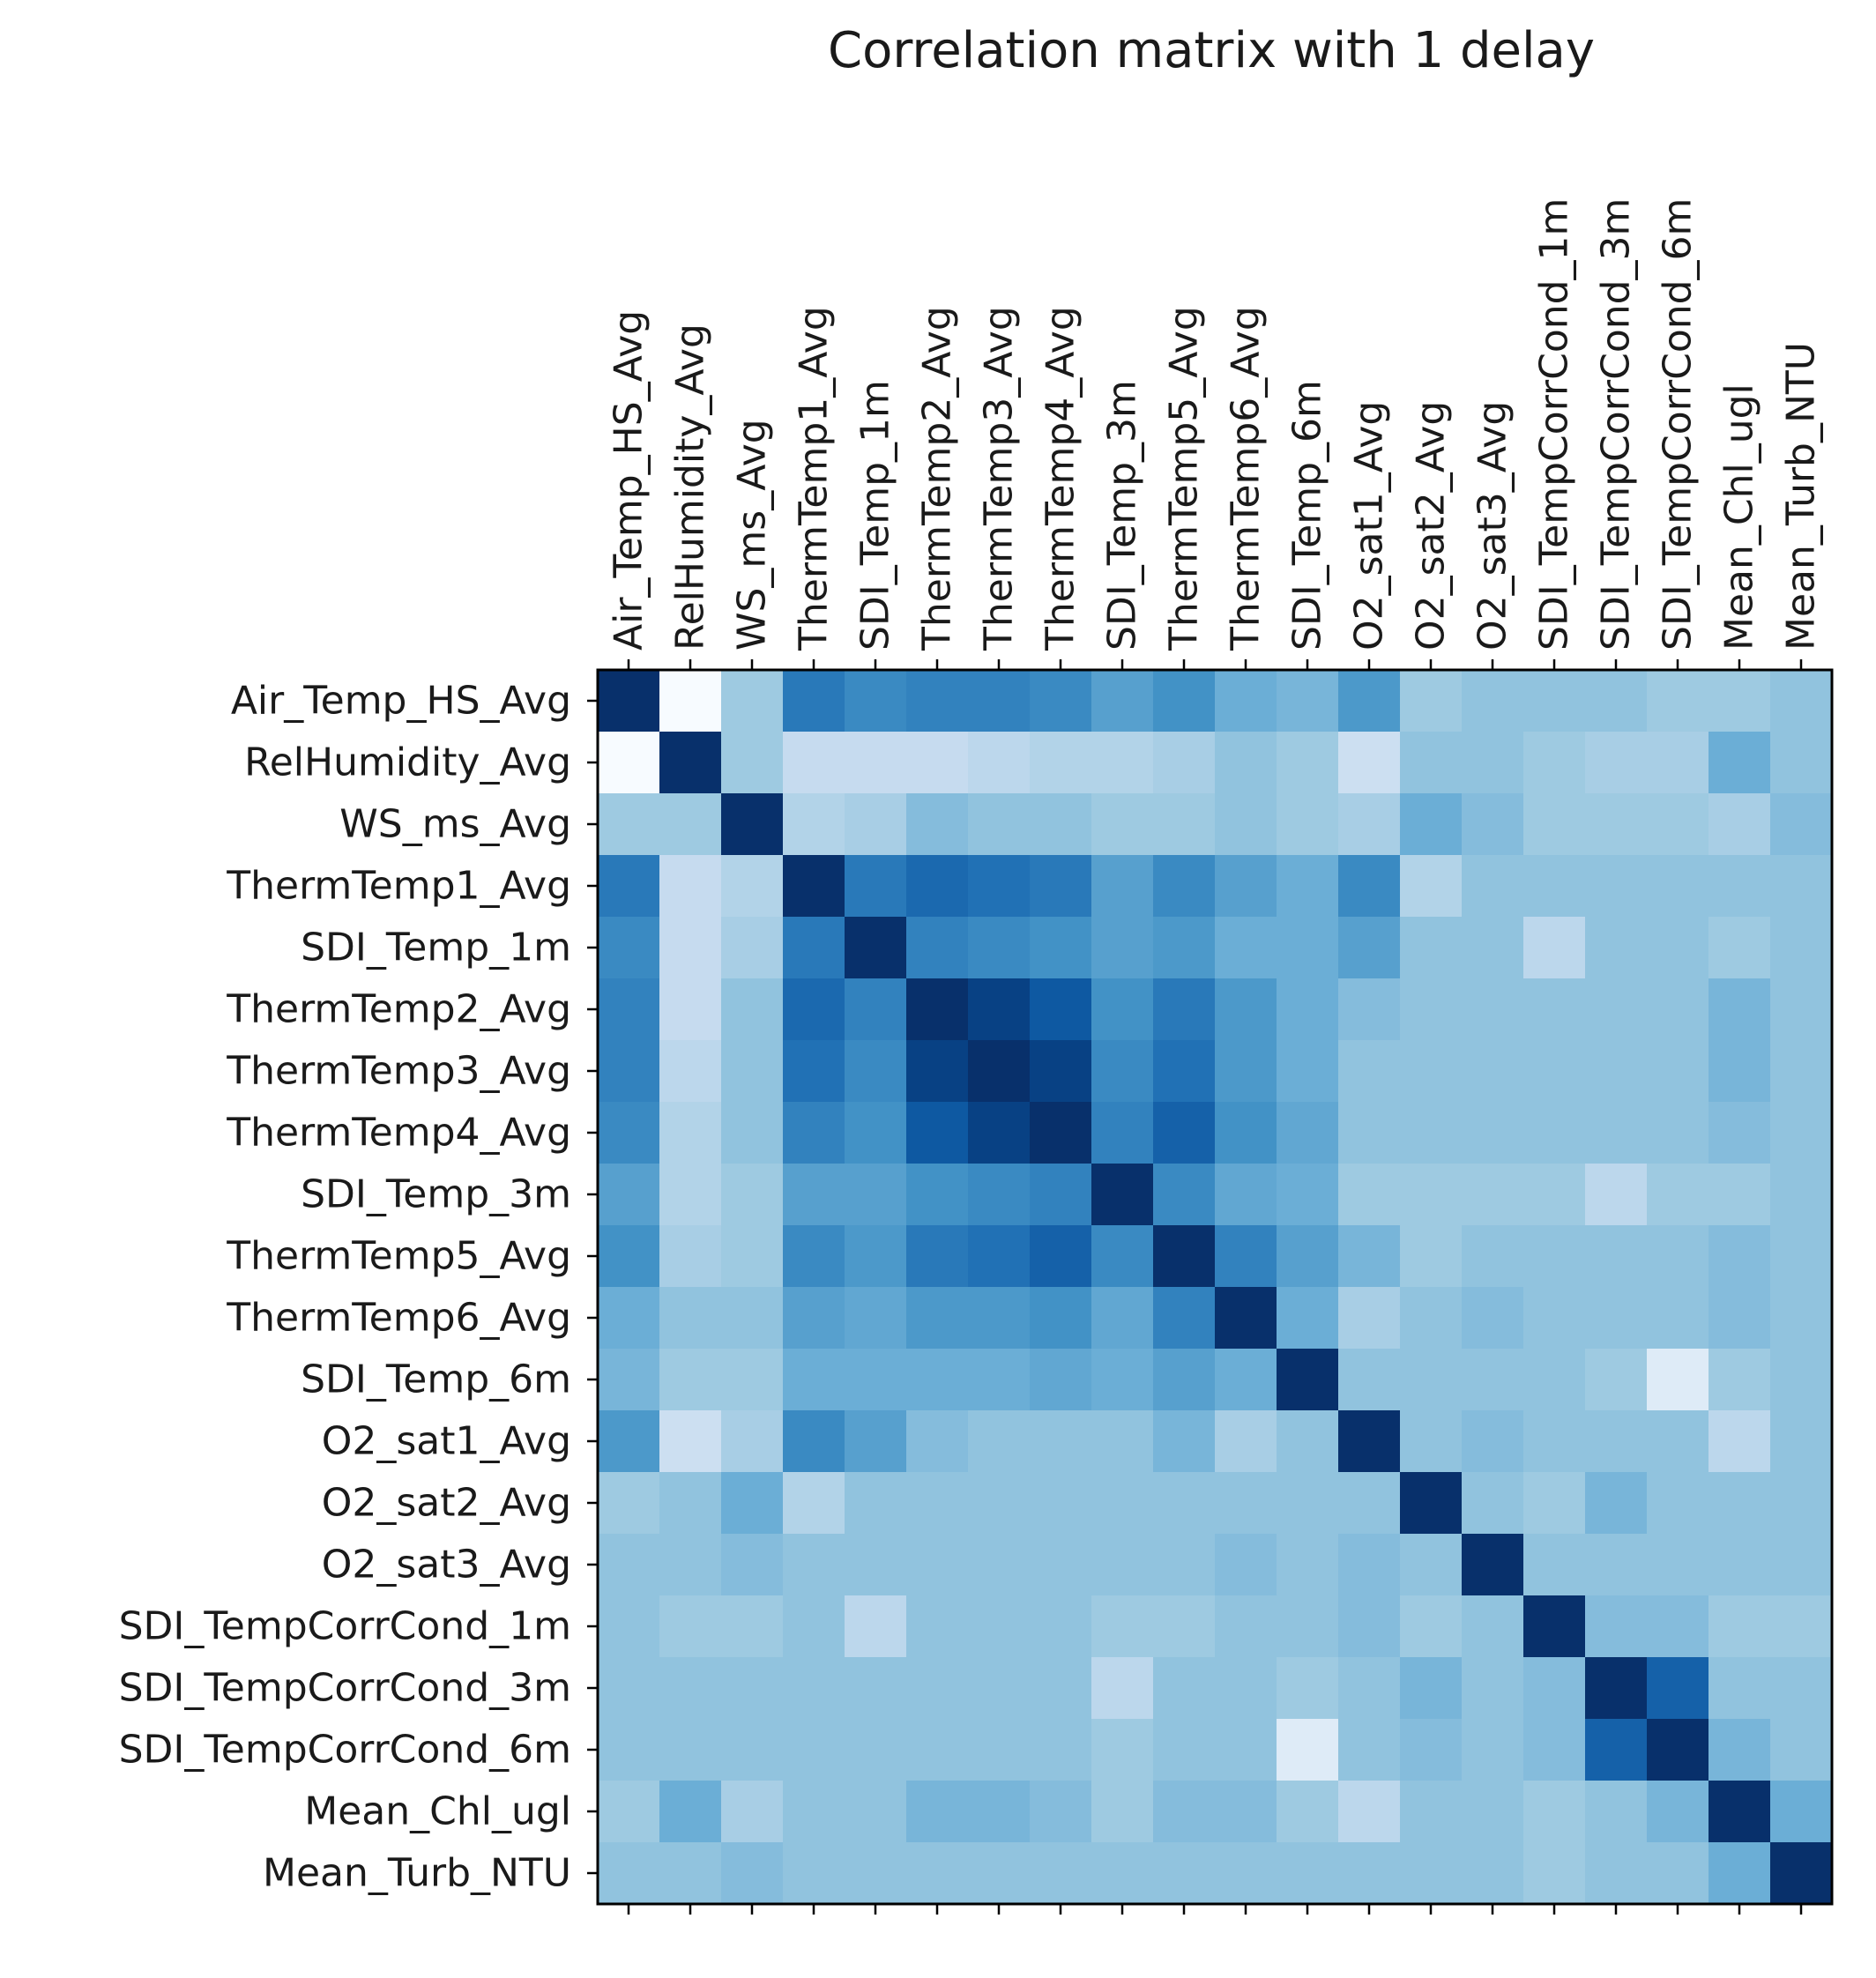 Image resolution: width=1876 pixels, height=1978 pixels. I want to click on x-tick-label: SDI_TempCorrCond_1m, so click(1554, 424).